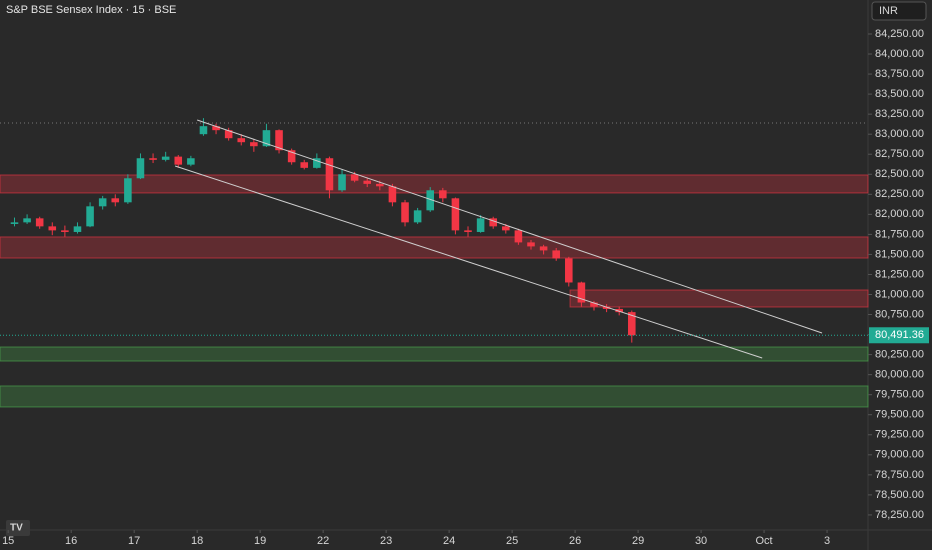  Describe the element at coordinates (8, 541) in the screenshot. I see `x-tick-label: 15` at that location.